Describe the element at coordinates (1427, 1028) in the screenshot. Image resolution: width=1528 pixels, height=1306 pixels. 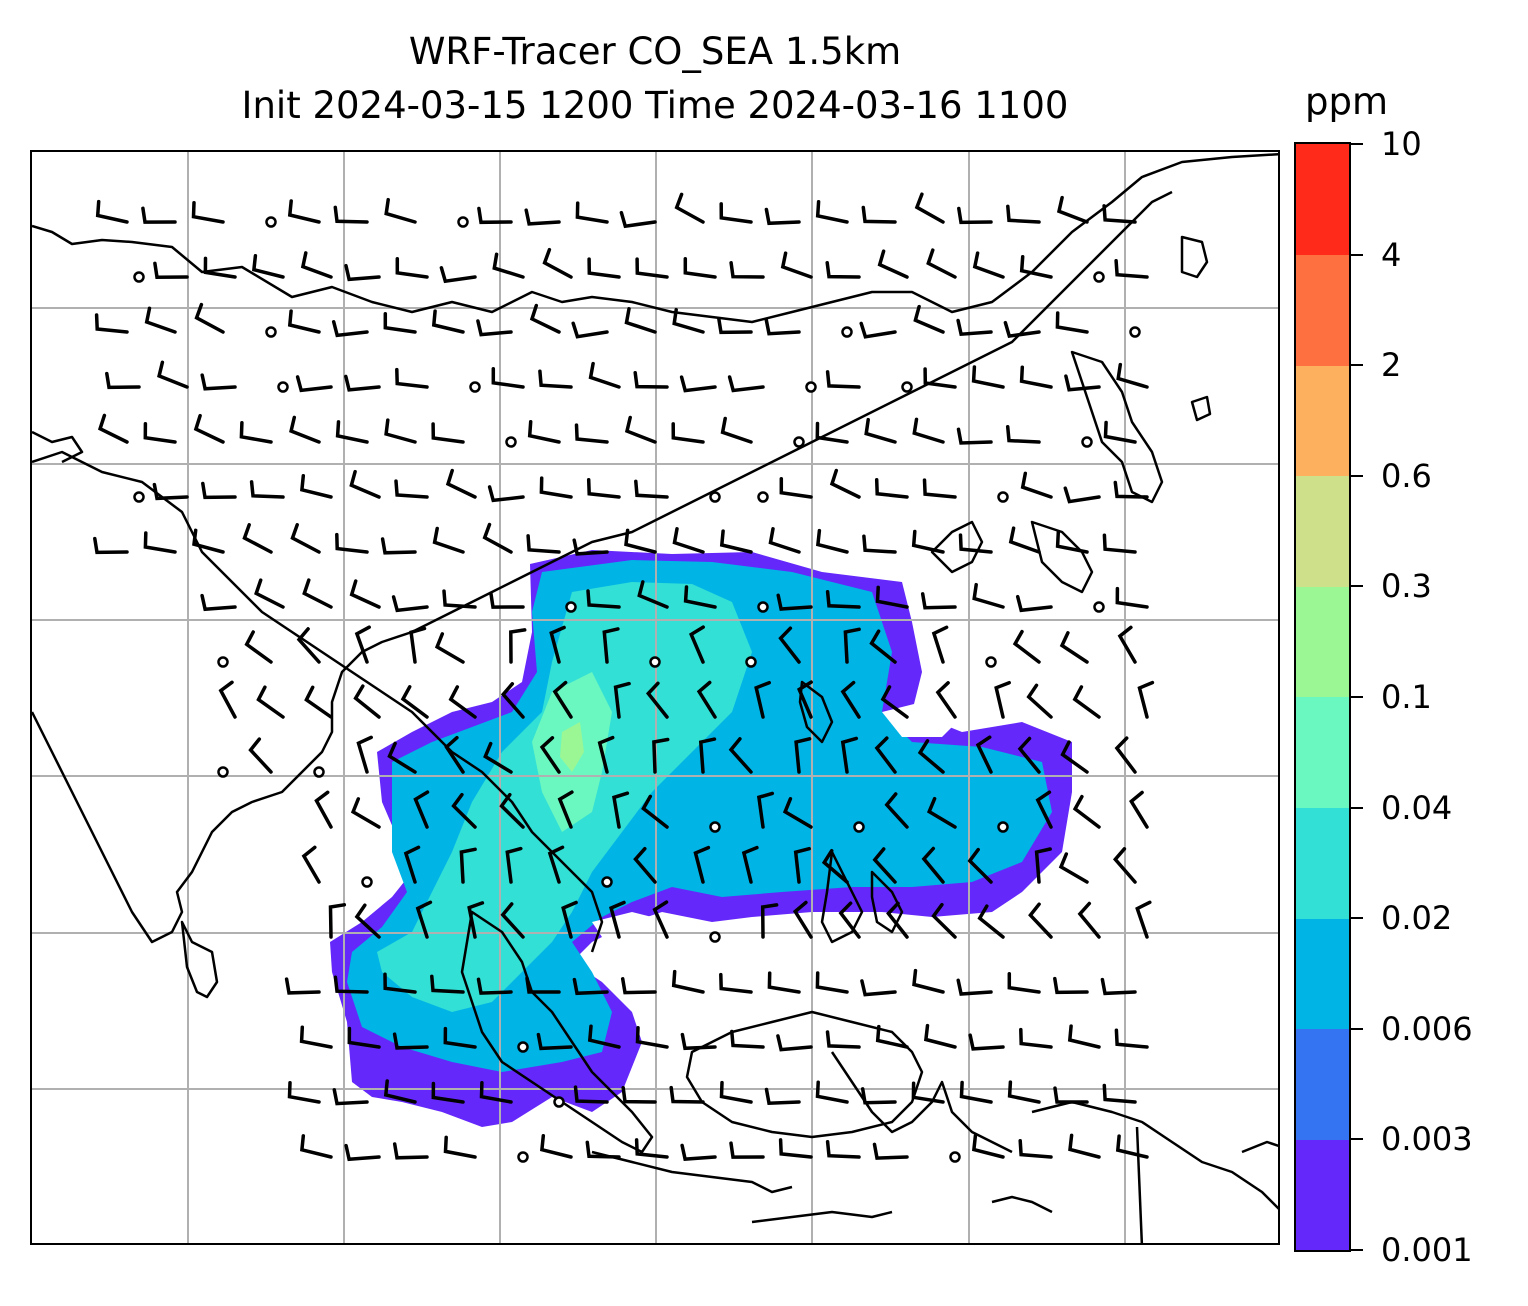
I see `colorbar-tick-label: 0.006` at that location.